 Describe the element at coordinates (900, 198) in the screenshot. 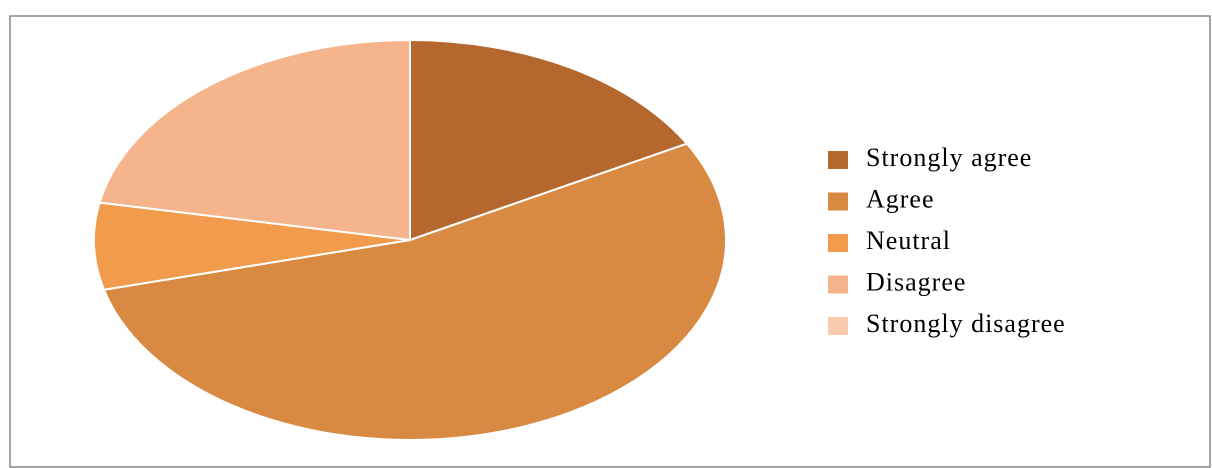

I see `legend-label: Agree` at that location.